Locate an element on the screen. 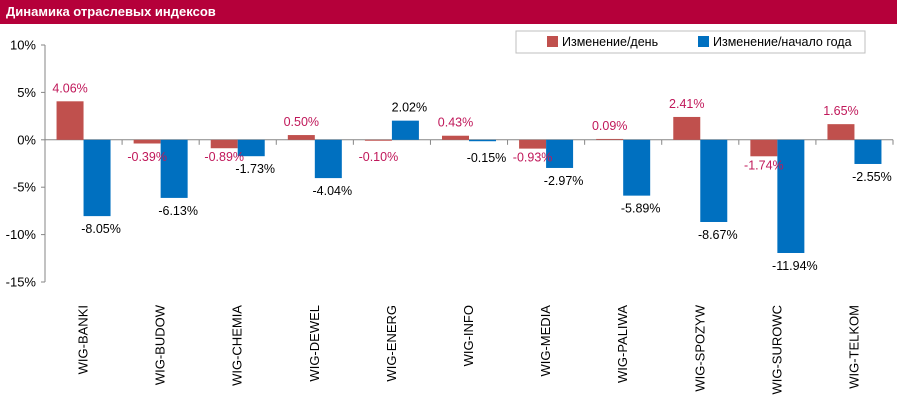  chart-title-bar: Динамика отраслевых индексов is located at coordinates (448, 12).